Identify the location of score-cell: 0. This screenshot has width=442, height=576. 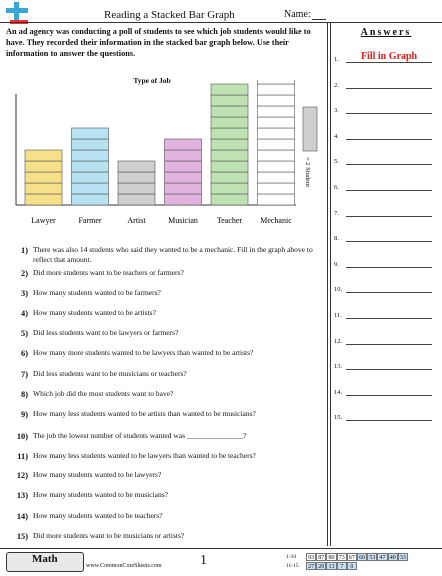
(351, 566).